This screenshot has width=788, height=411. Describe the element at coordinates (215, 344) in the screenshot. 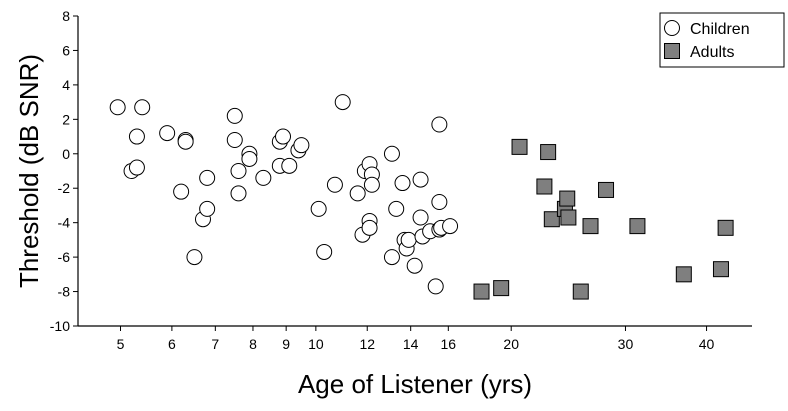

I see `x-tick-label: 7` at that location.